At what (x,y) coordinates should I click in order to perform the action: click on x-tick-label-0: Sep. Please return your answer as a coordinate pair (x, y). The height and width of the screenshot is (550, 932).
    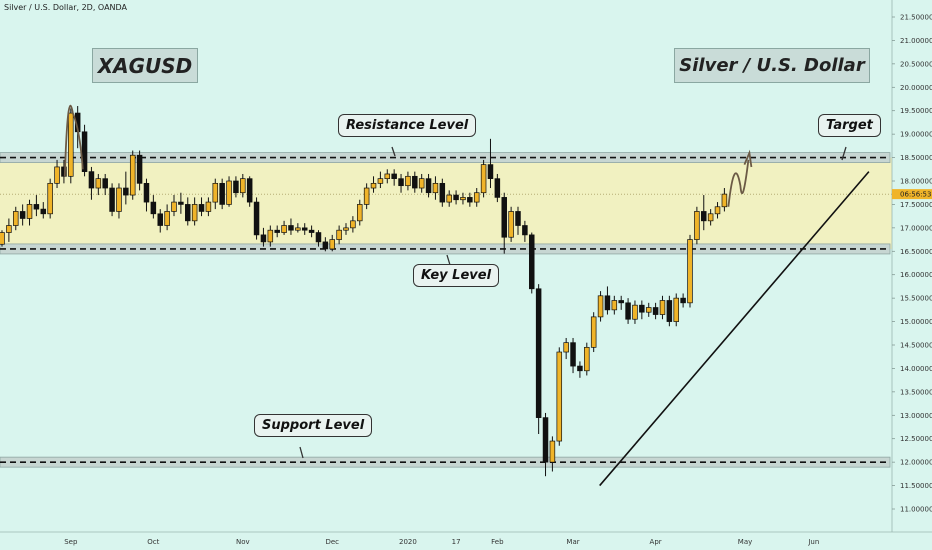
    Looking at the image, I should click on (71, 542).